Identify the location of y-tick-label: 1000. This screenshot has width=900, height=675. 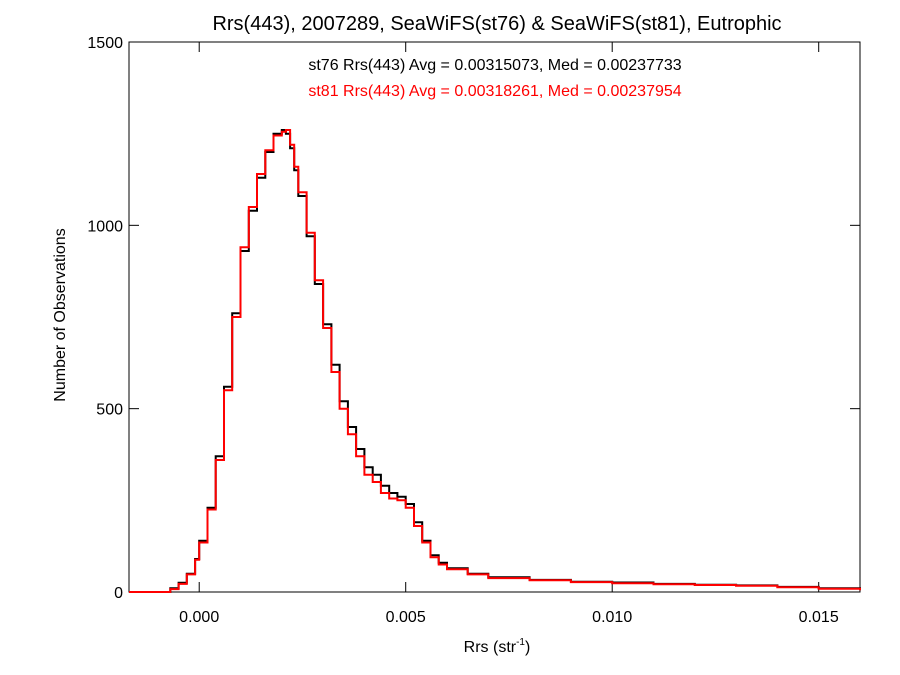
(105, 226).